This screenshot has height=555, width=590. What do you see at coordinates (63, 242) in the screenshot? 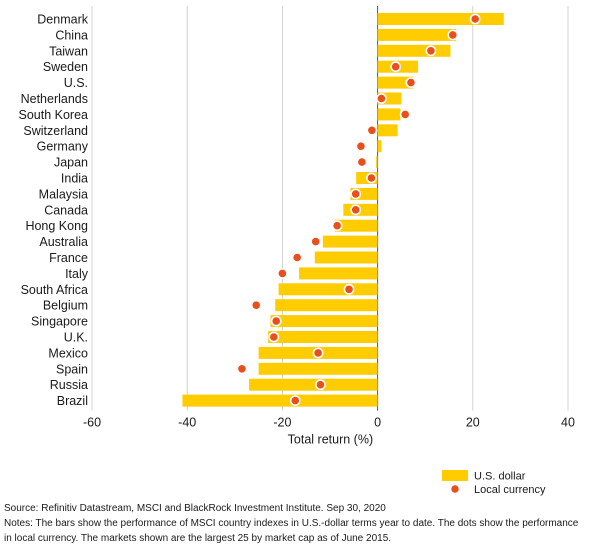
I see `category-label-australia: Australia` at bounding box center [63, 242].